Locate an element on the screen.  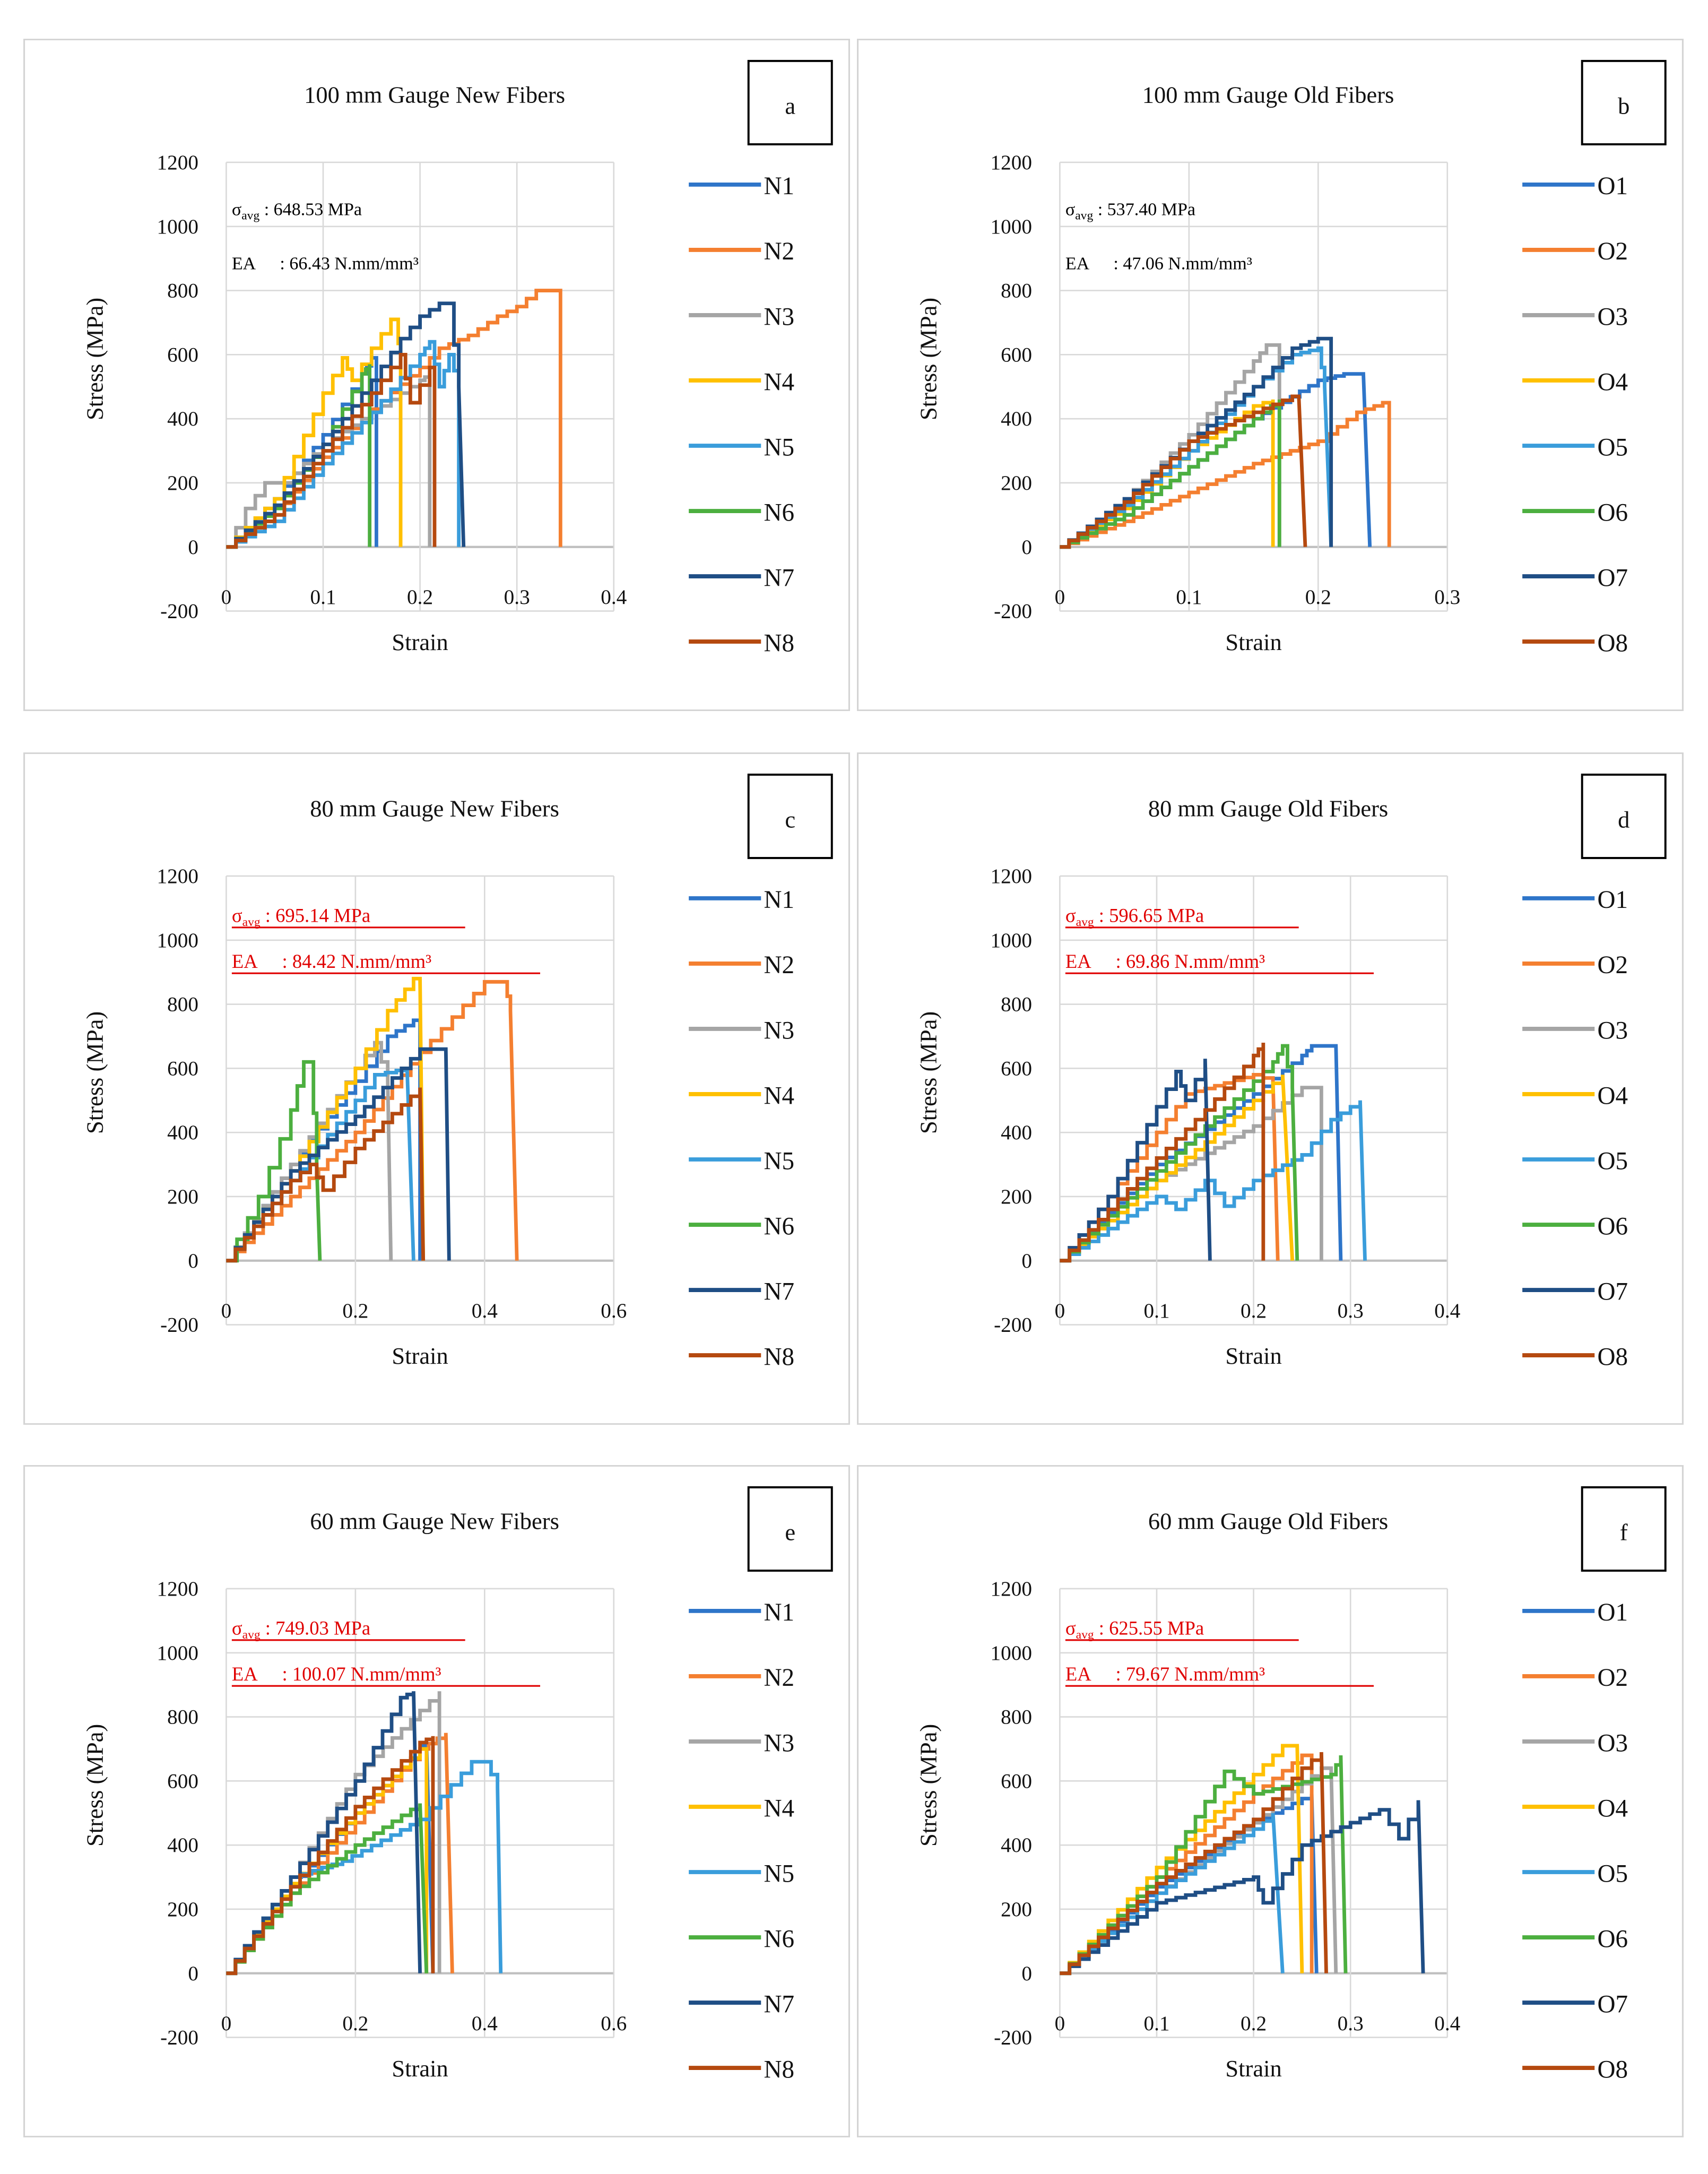
legend-label: O5 is located at coordinates (1612, 1874).